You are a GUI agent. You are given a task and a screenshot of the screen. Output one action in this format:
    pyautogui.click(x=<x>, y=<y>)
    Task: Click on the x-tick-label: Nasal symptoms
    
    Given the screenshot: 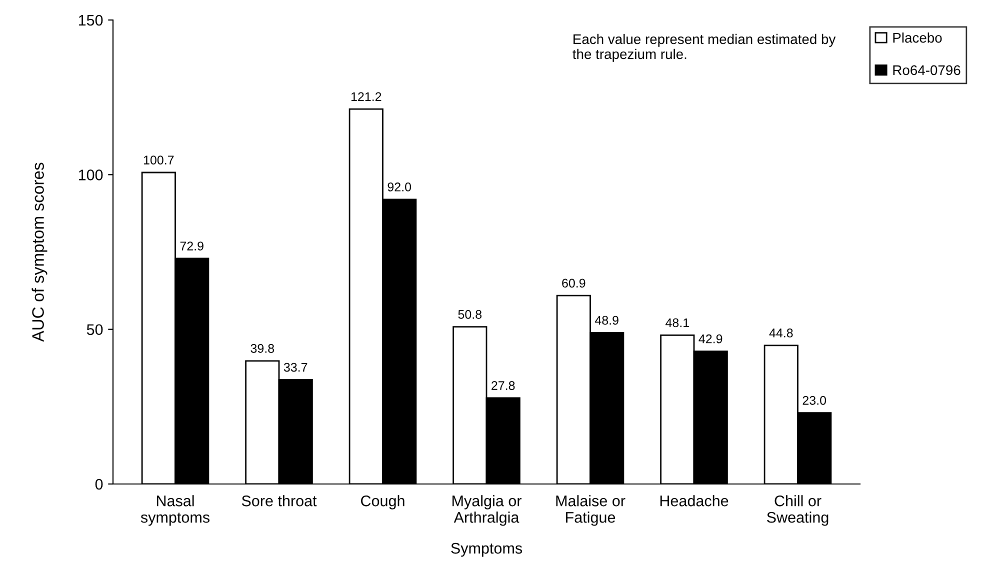 What is the action you would take?
    pyautogui.click(x=175, y=510)
    